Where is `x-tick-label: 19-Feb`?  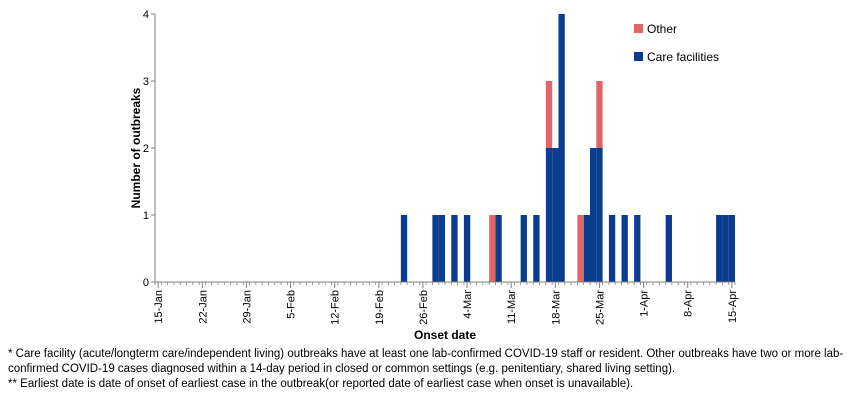
x-tick-label: 19-Feb is located at coordinates (380, 307).